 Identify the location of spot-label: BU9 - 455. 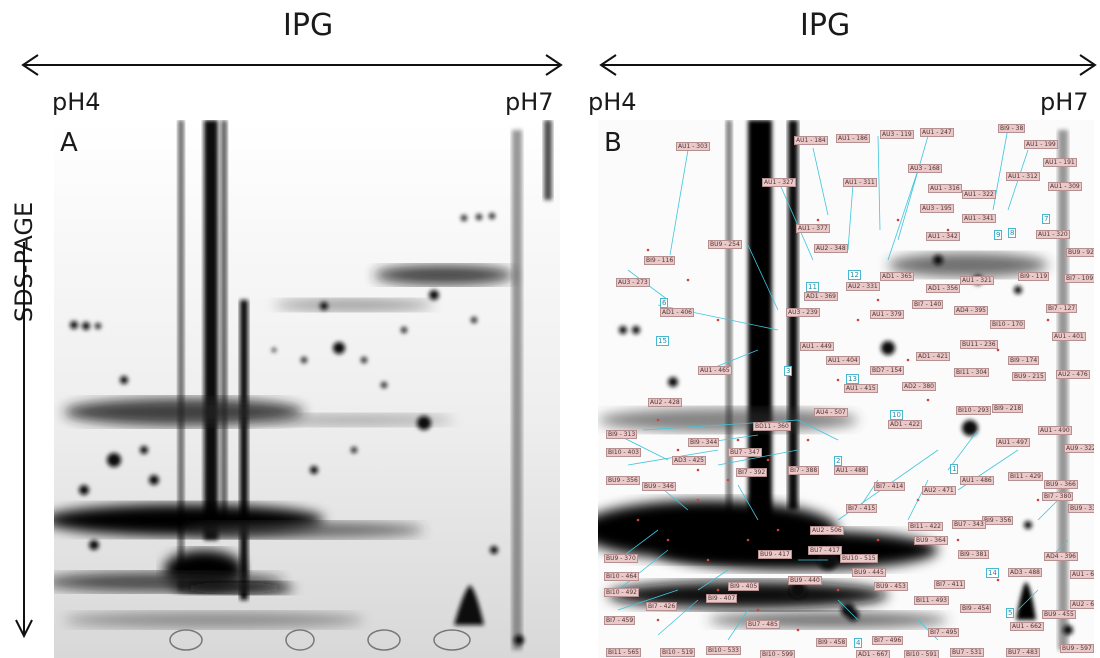
(1059, 614).